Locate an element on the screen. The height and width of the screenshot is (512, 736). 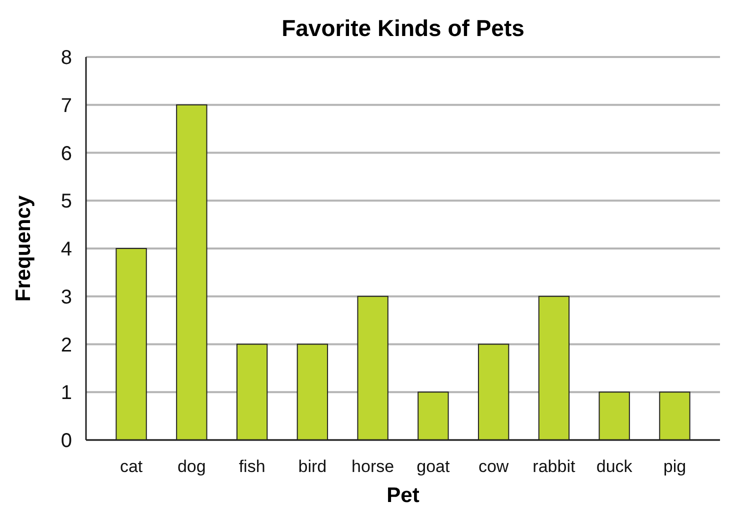
x-tick-label: dog is located at coordinates (191, 466).